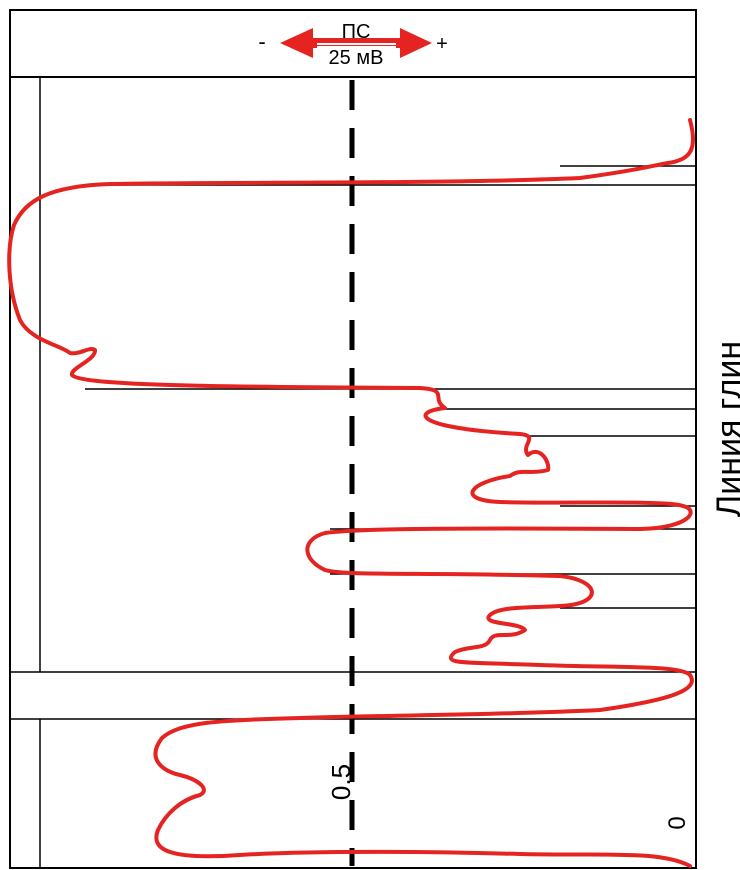 The width and height of the screenshot is (740, 870). Describe the element at coordinates (296, 50) in the screenshot. I see `scale-arrow-left-bottom` at that location.